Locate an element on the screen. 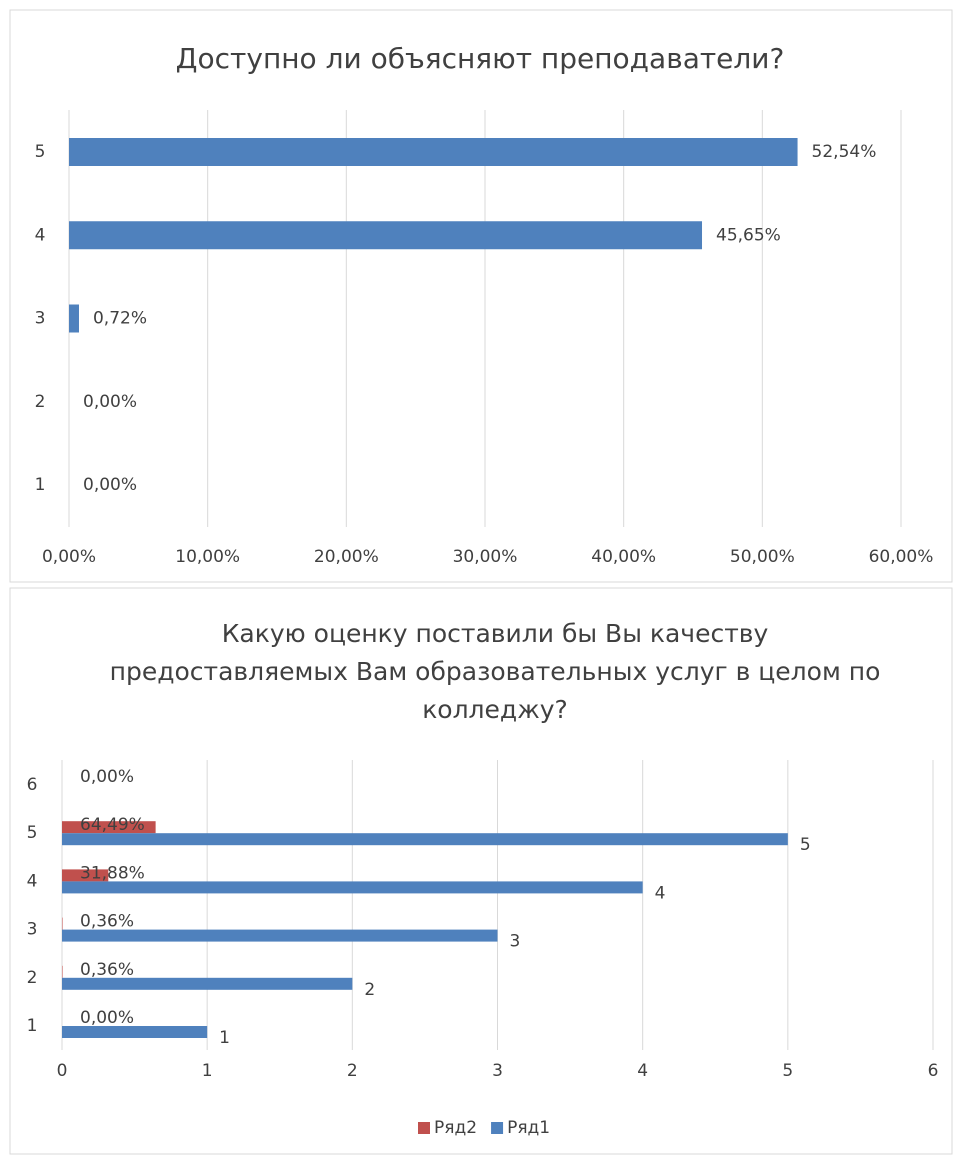 This screenshot has height=1155, width=953. x-tick-label: 0 is located at coordinates (62, 1071).